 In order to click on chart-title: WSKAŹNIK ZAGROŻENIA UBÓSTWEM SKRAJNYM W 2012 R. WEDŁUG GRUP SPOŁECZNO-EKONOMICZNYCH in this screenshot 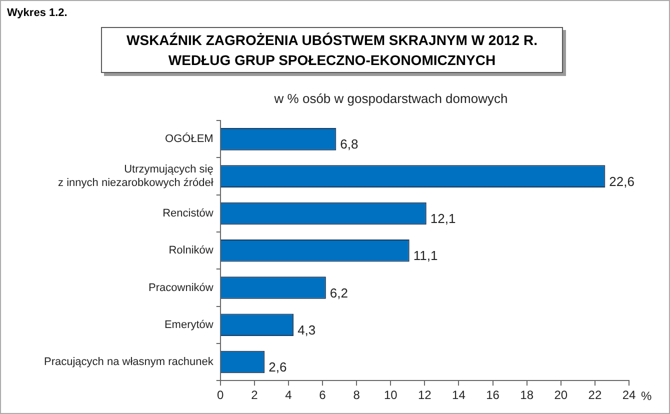, I will do `click(332, 50)`.